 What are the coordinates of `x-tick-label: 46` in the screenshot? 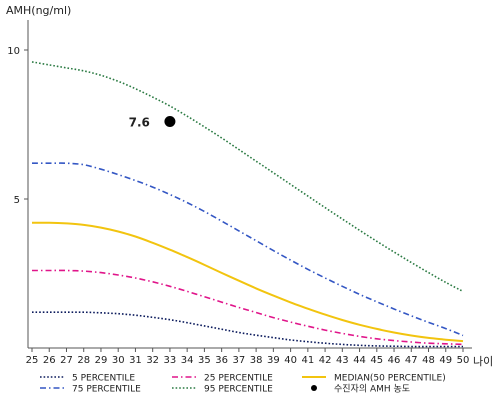 It's located at (394, 360).